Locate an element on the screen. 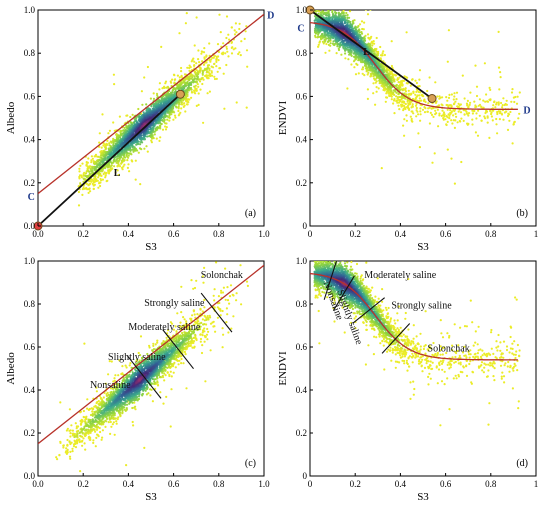 This screenshot has height=511, width=550. y-tick-label: 0.2 is located at coordinates (29, 183).